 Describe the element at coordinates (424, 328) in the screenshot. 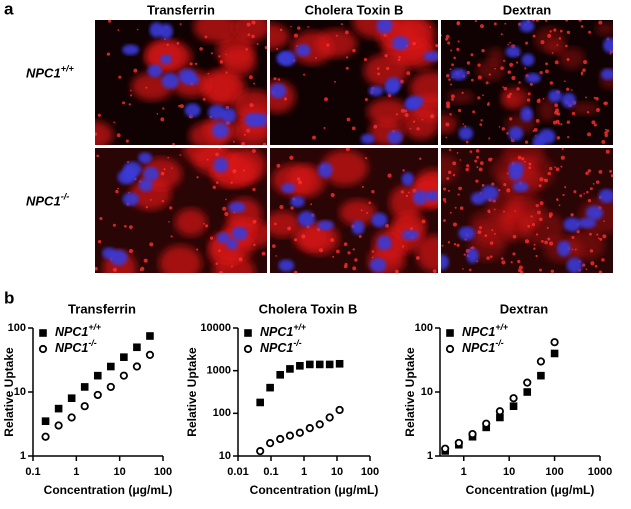

I see `y-tick-label: 100` at that location.